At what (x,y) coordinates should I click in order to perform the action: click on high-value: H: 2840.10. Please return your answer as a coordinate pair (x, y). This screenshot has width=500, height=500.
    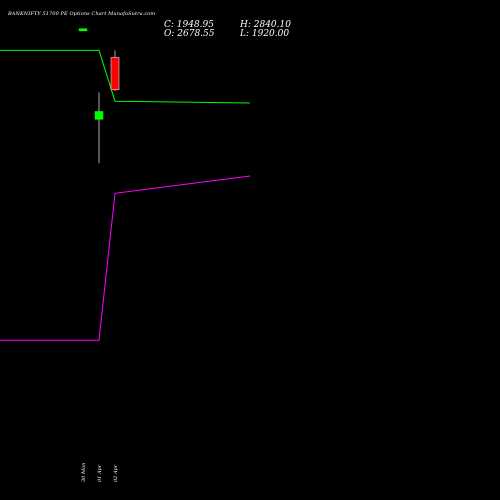
    Looking at the image, I should click on (265, 25).